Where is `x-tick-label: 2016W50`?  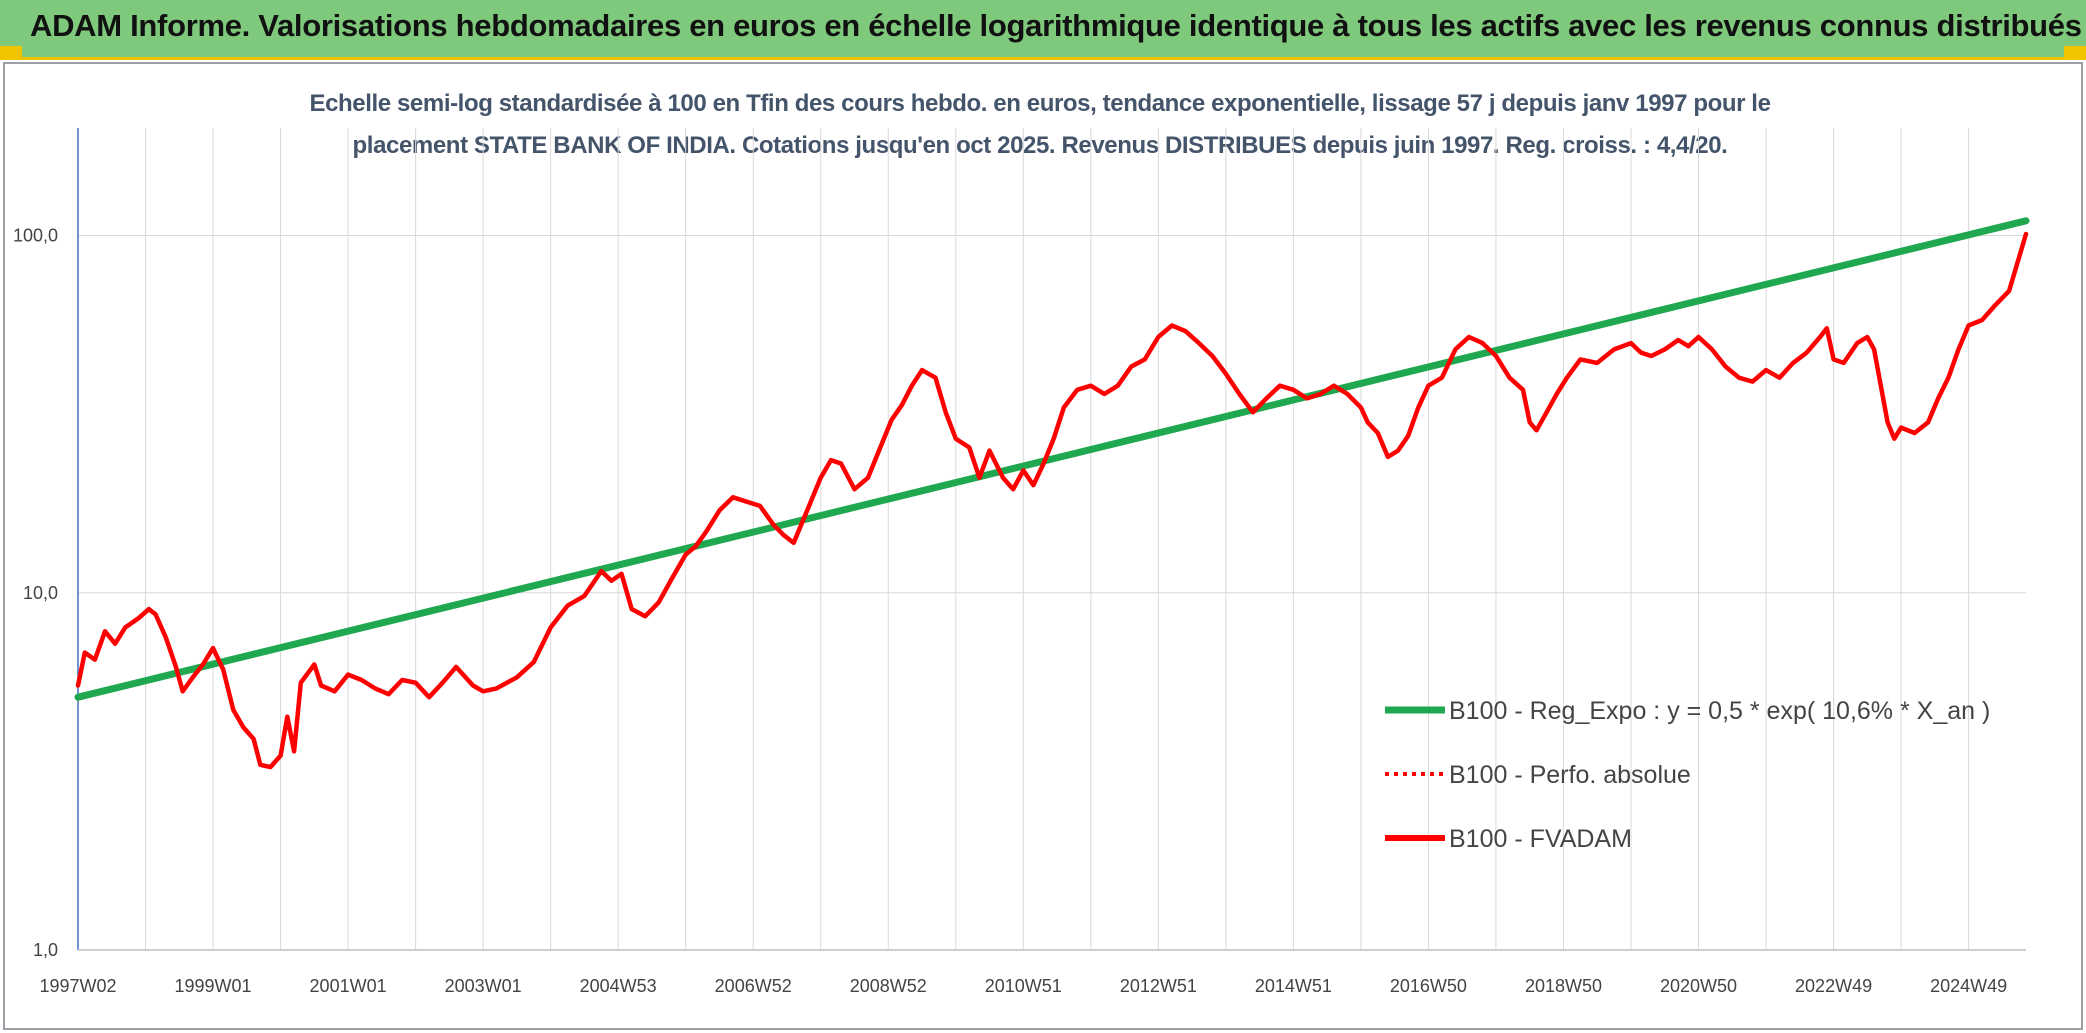 x-tick-label: 2016W50 is located at coordinates (1428, 986).